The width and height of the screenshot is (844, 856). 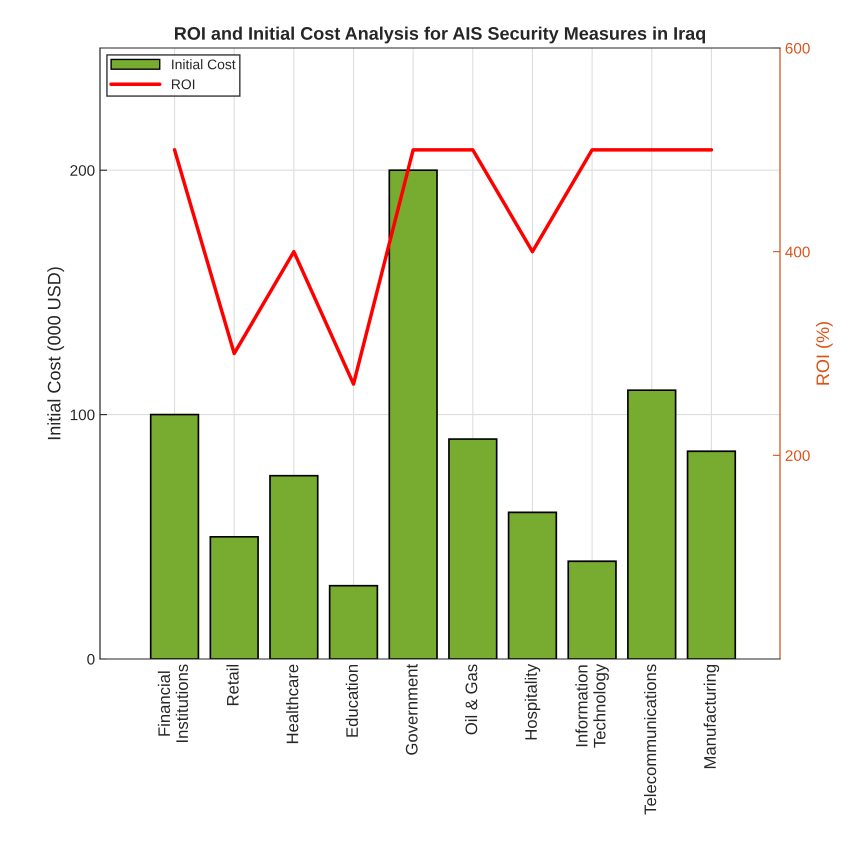 What do you see at coordinates (183, 84) in the screenshot?
I see `legend-label: ROI` at bounding box center [183, 84].